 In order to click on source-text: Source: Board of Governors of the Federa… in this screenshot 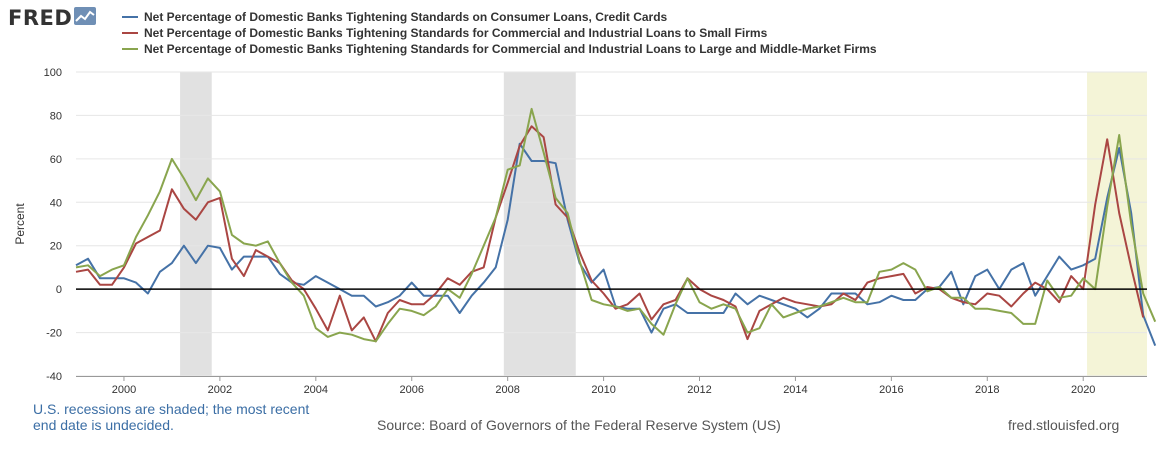, I will do `click(579, 425)`.